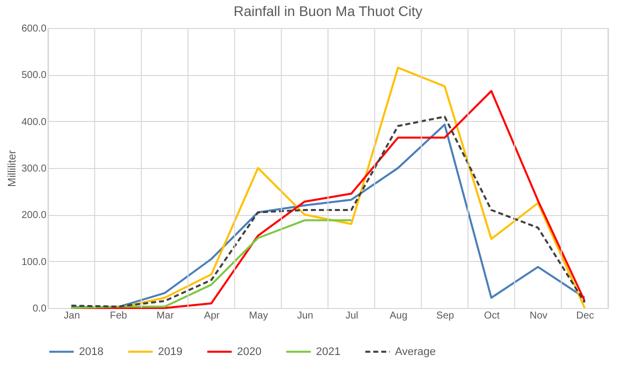 This screenshot has height=392, width=638. What do you see at coordinates (211, 264) in the screenshot?
I see `line-series` at bounding box center [211, 264].